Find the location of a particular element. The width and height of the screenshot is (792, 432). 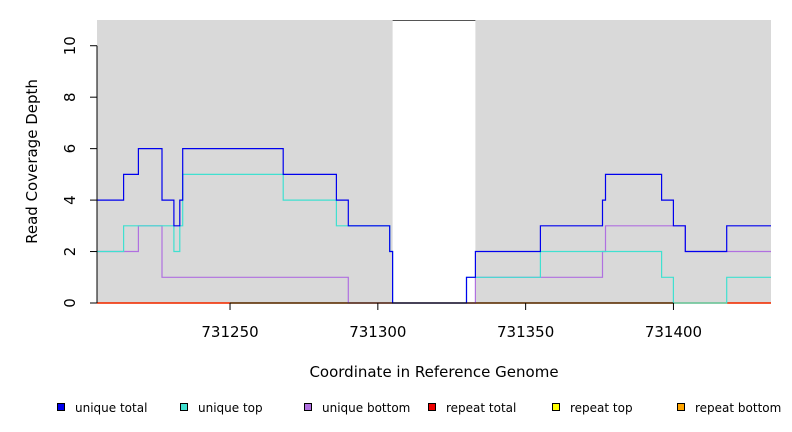

gap-region is located at coordinates (434, 161).